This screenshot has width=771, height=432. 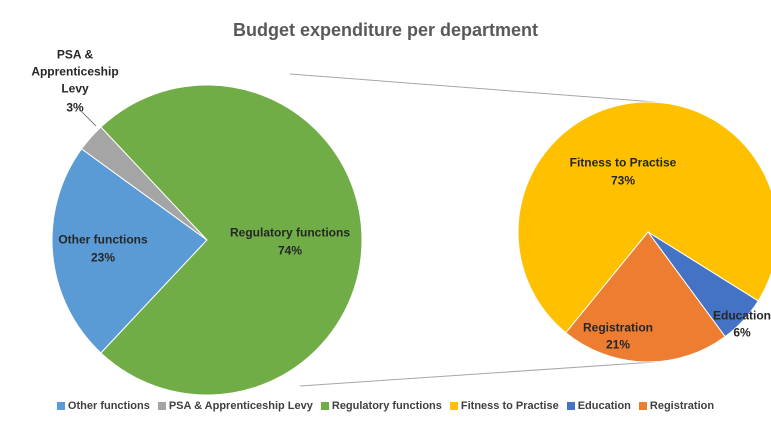 What do you see at coordinates (103, 257) in the screenshot?
I see `value-label: 23%` at bounding box center [103, 257].